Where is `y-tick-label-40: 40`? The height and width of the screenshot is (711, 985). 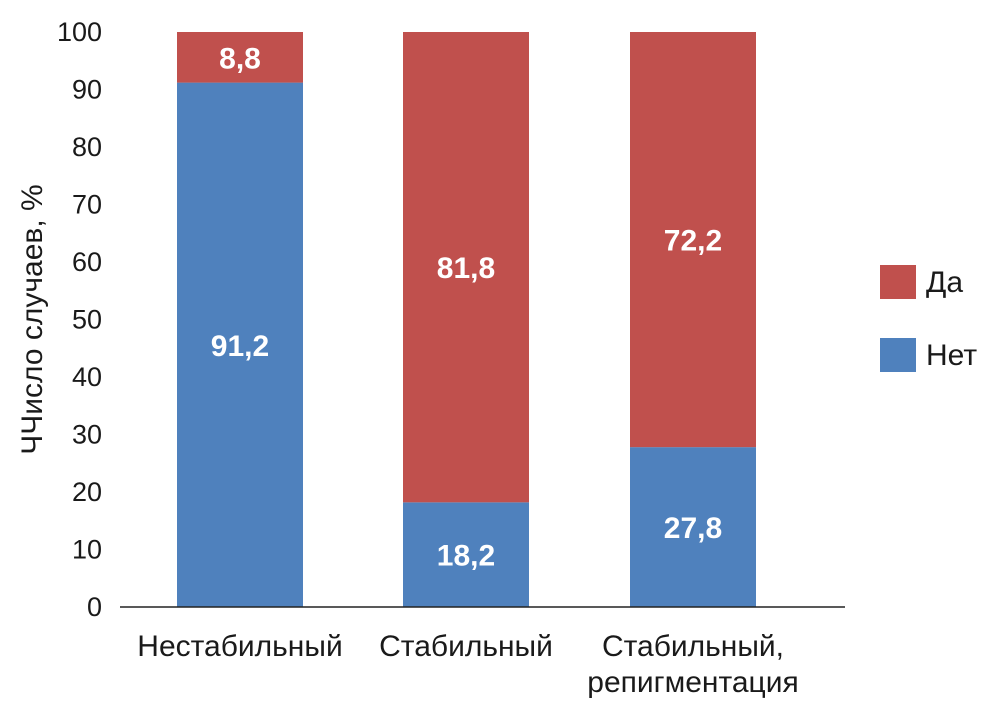 y-tick-label-40: 40 is located at coordinates (87, 377).